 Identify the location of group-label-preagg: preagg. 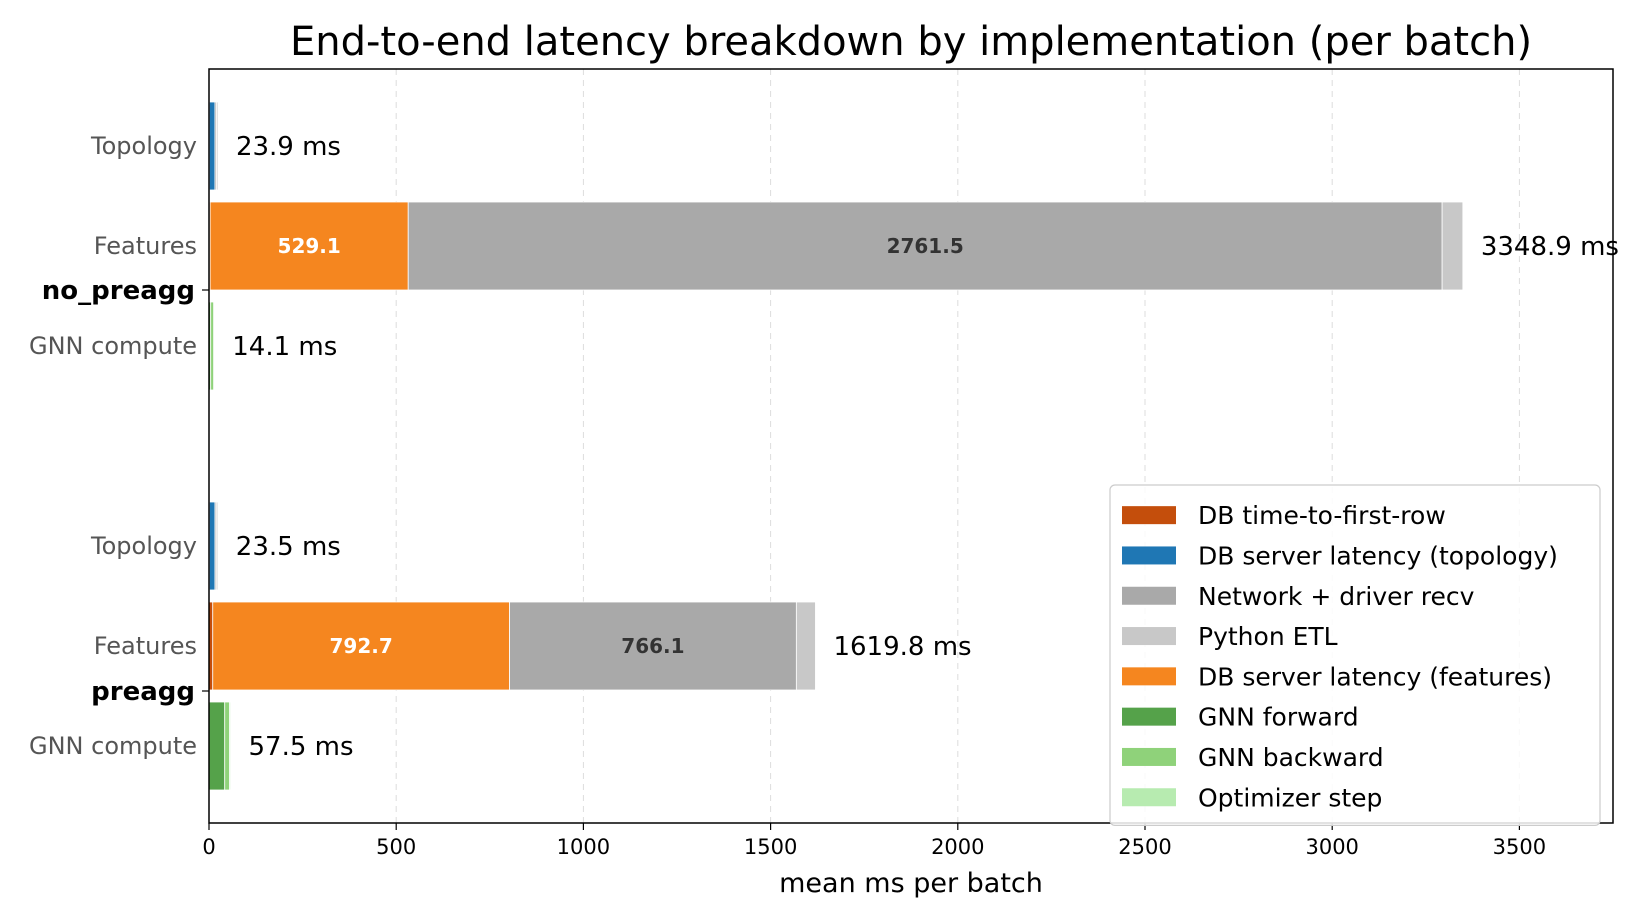
(143, 692).